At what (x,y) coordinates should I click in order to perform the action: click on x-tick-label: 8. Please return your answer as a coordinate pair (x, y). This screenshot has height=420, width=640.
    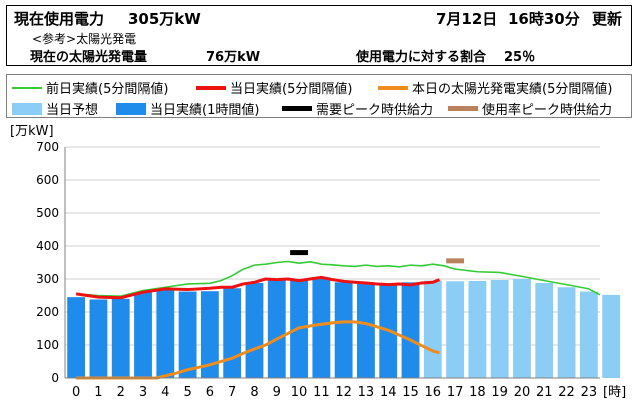
    Looking at the image, I should click on (254, 392).